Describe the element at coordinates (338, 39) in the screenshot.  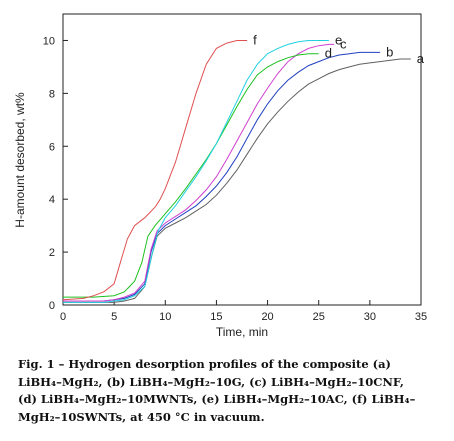
I see `series-label-e: e` at that location.